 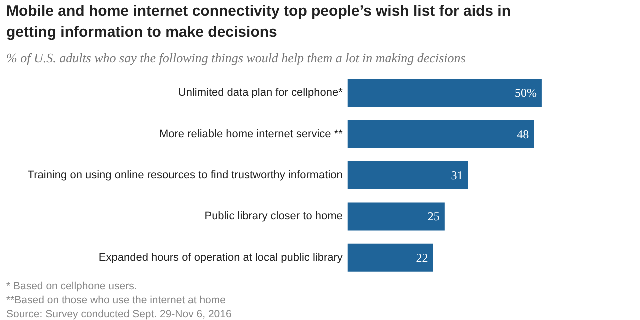 I want to click on text: * Based on cellphone users., so click(x=72, y=286).